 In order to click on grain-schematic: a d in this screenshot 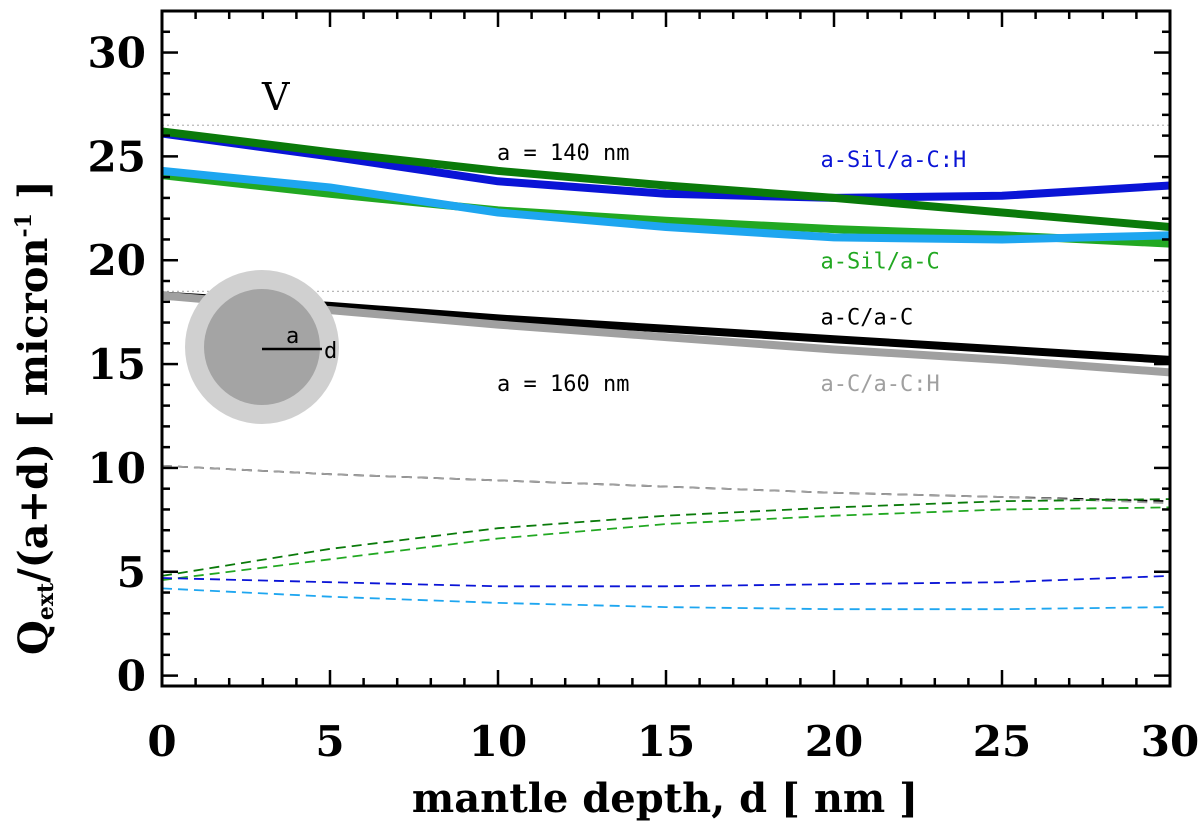, I will do `click(262, 347)`.